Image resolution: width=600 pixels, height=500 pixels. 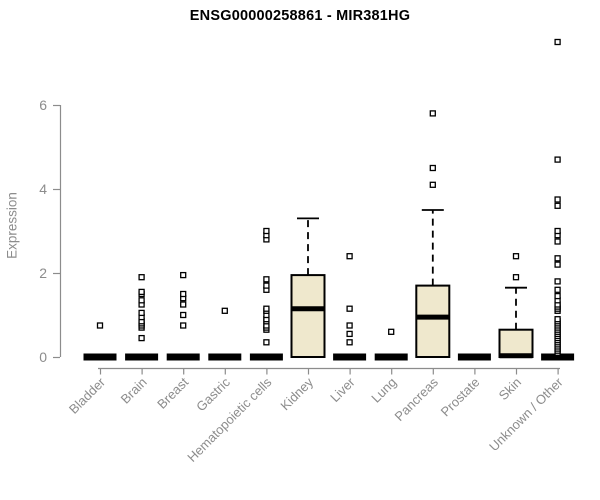 I want to click on collapsed-box-lung, so click(x=391, y=357).